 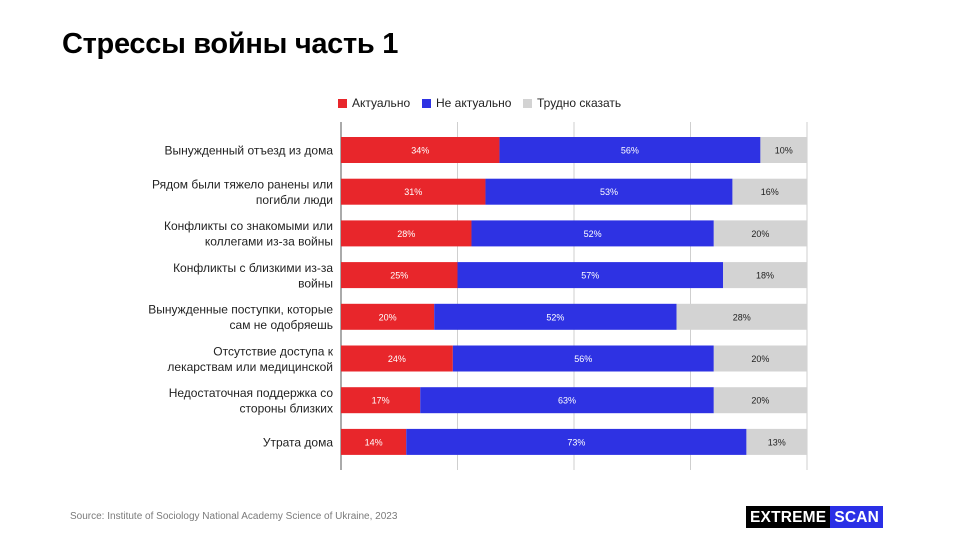 I want to click on category-label: Утрата дома, so click(x=298, y=442).